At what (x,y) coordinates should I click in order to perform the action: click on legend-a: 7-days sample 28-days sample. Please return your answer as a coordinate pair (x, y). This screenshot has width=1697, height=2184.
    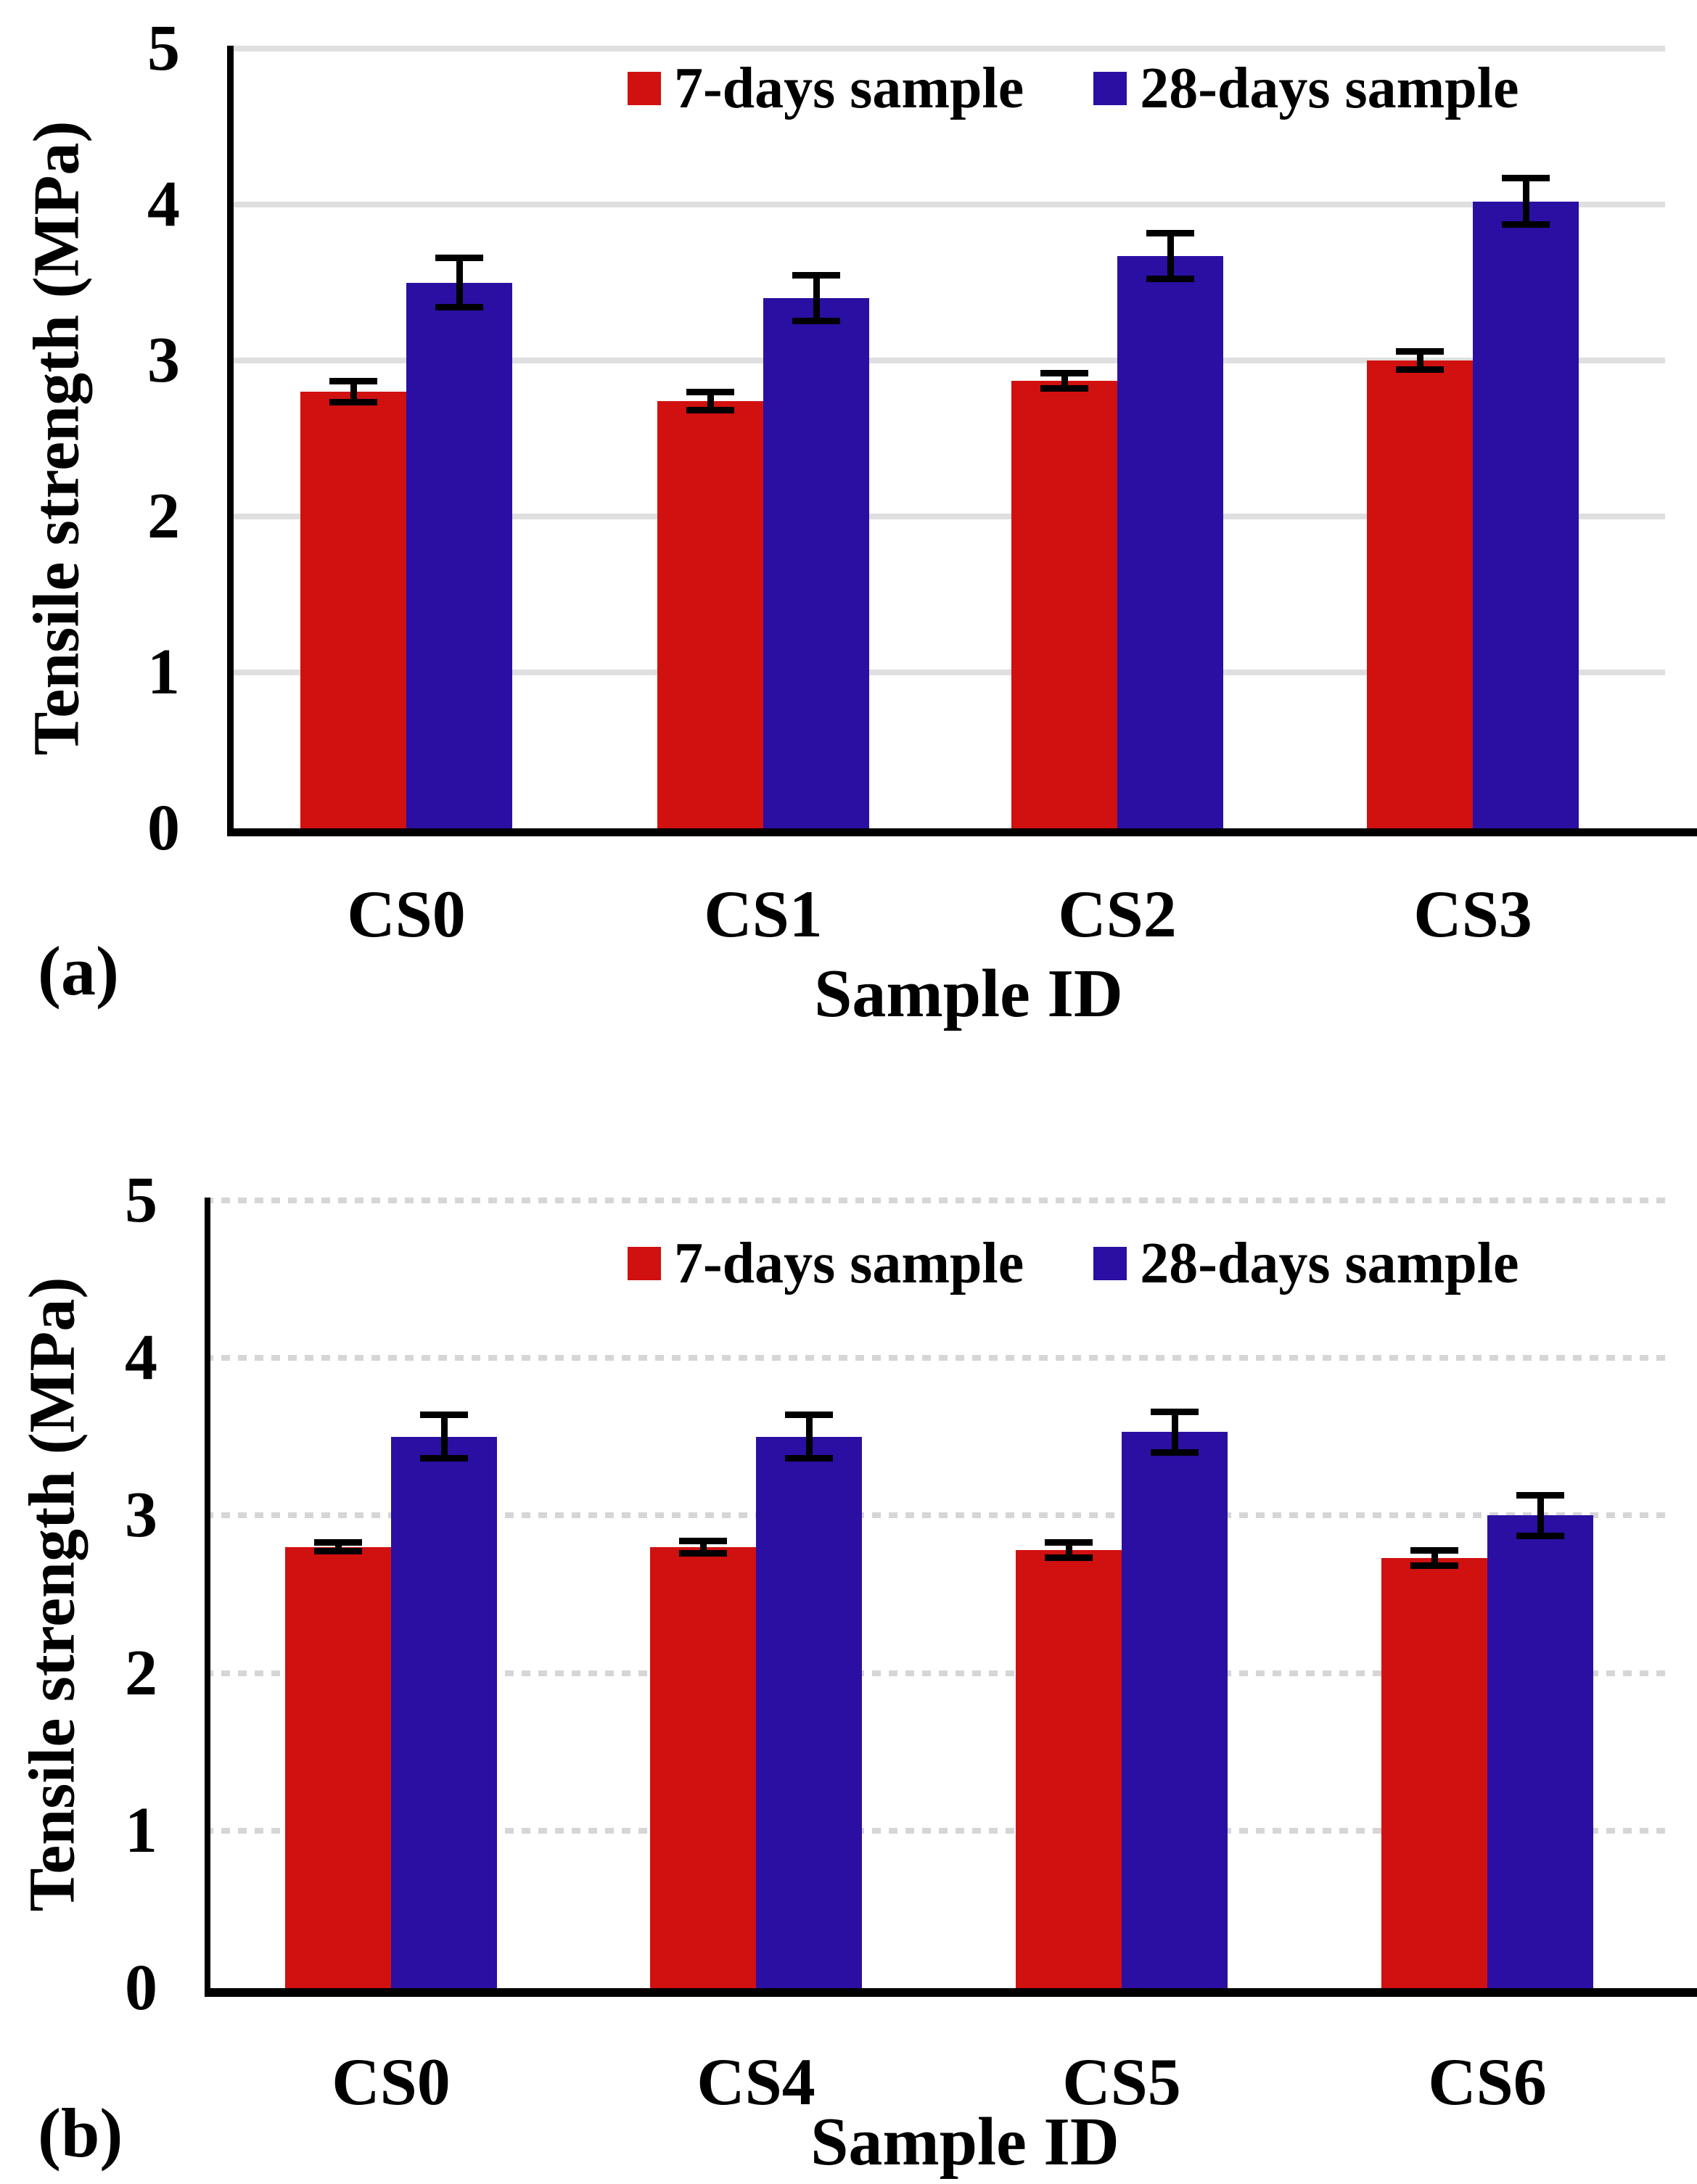
    Looking at the image, I should click on (1073, 88).